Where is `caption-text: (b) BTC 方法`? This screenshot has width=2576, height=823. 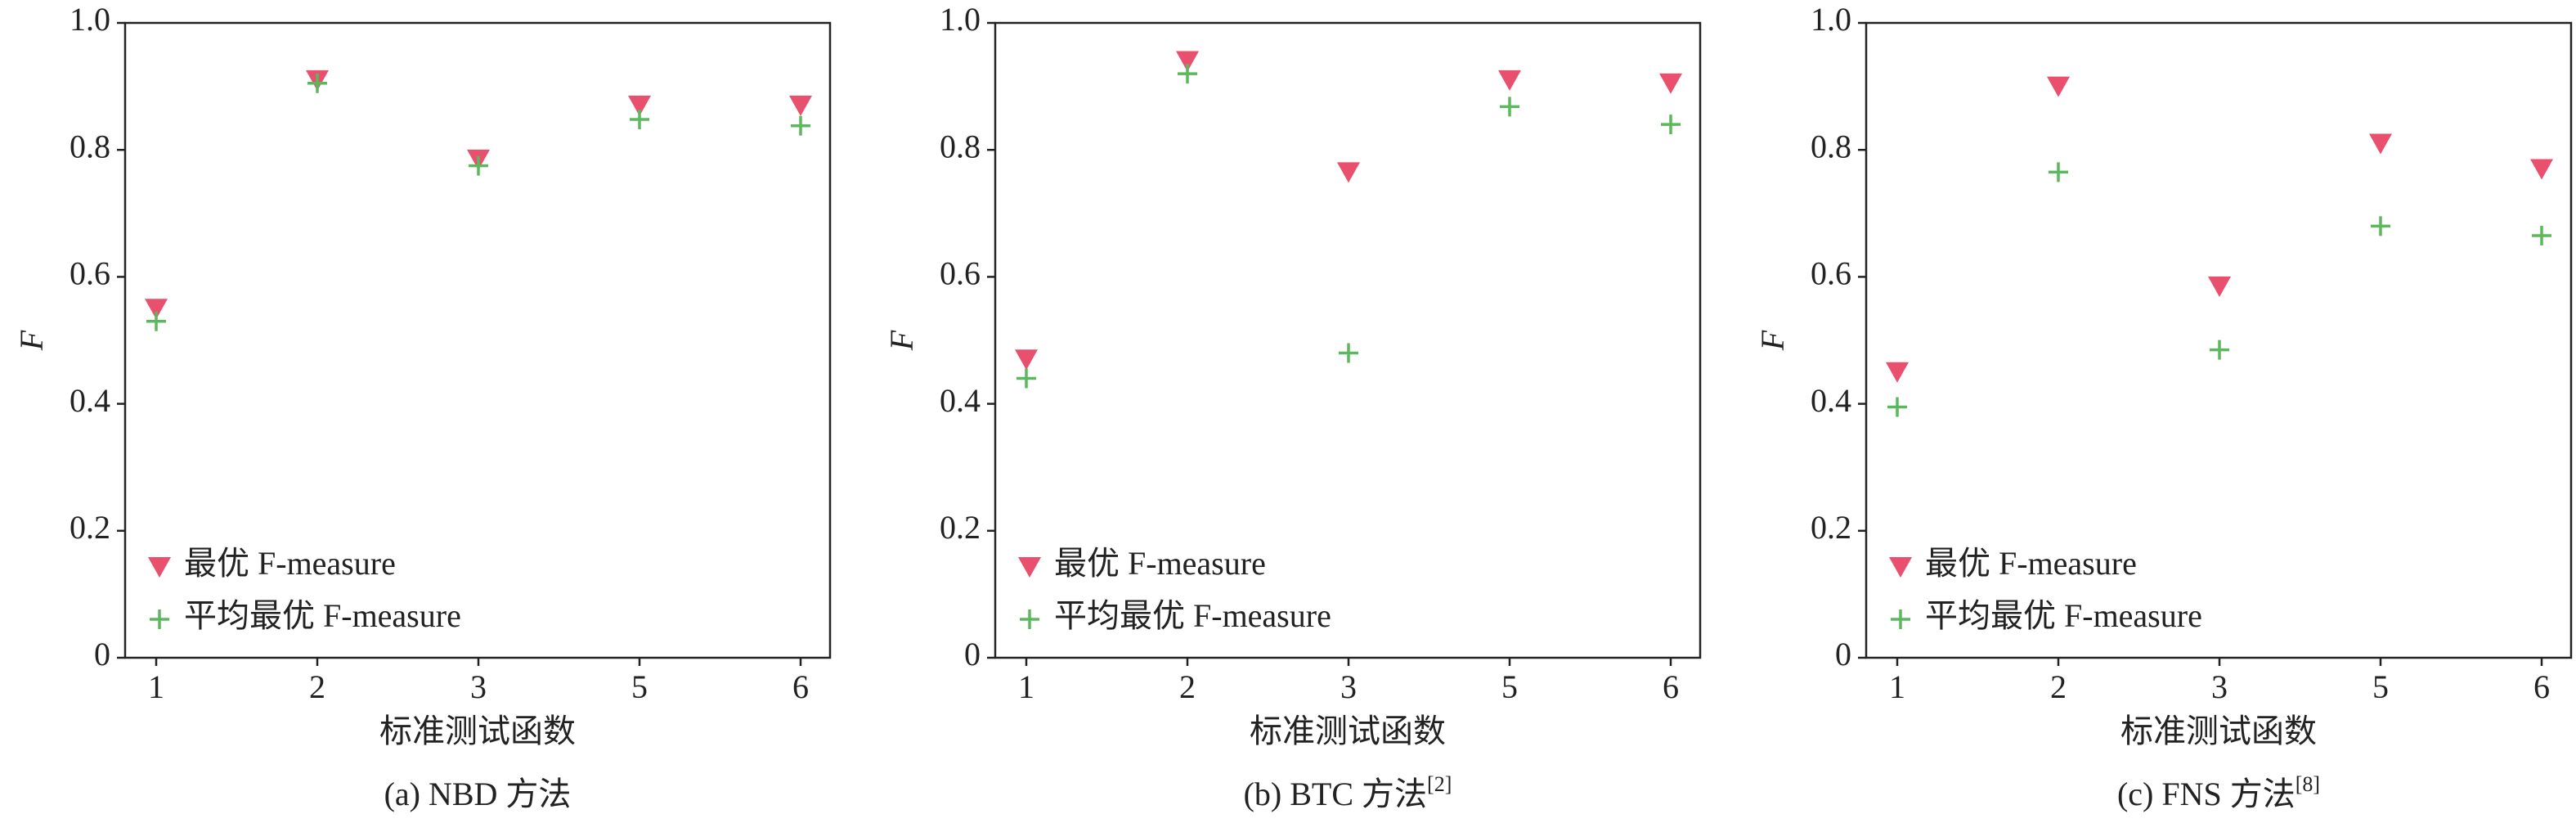
caption-text: (b) BTC 方法 is located at coordinates (1335, 794).